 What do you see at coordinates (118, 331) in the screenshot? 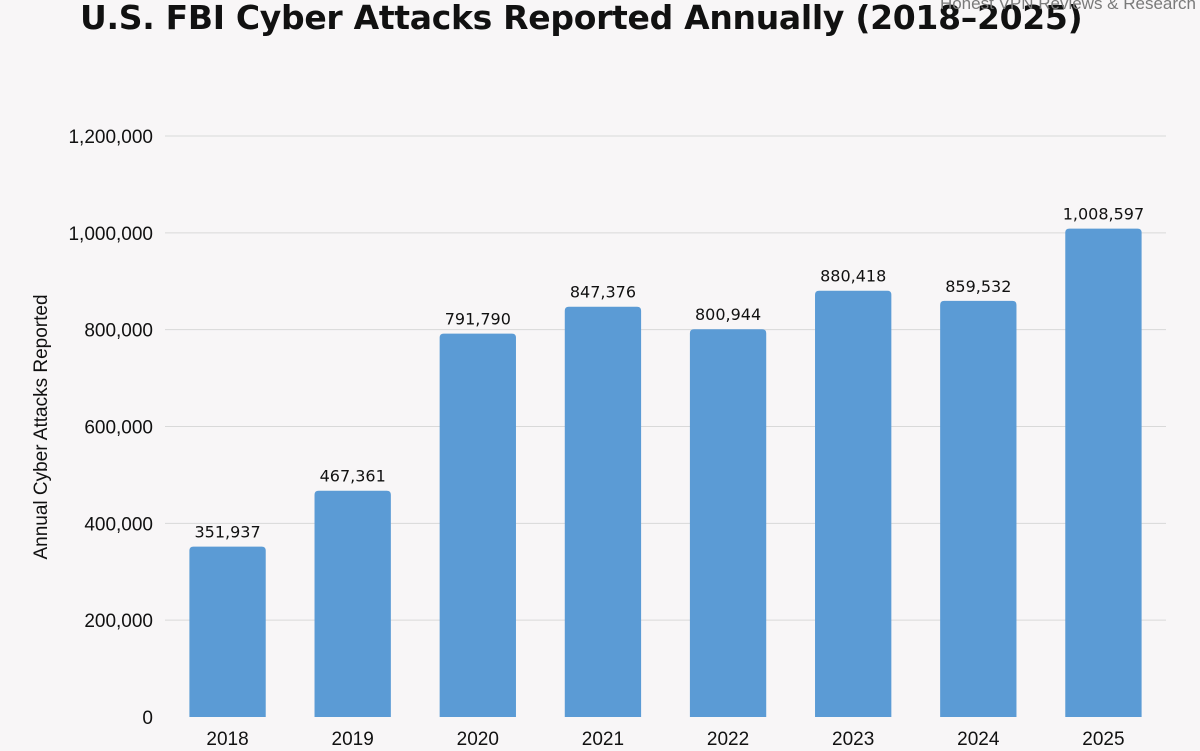
I see `y-tick-label: 800,000` at bounding box center [118, 331].